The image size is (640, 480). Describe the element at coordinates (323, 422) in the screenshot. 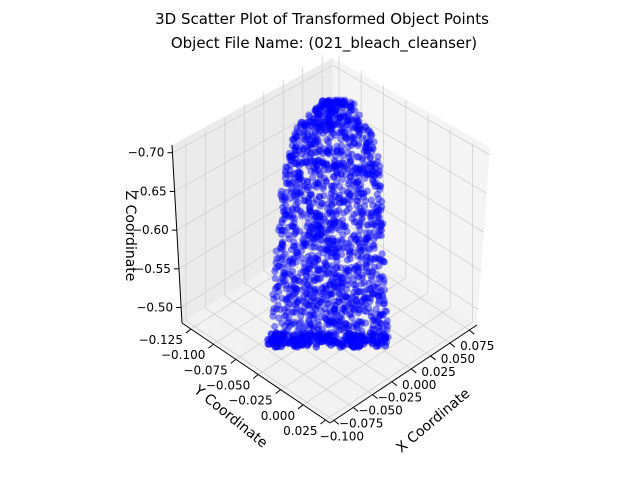

I see `y-tick-mark` at that location.